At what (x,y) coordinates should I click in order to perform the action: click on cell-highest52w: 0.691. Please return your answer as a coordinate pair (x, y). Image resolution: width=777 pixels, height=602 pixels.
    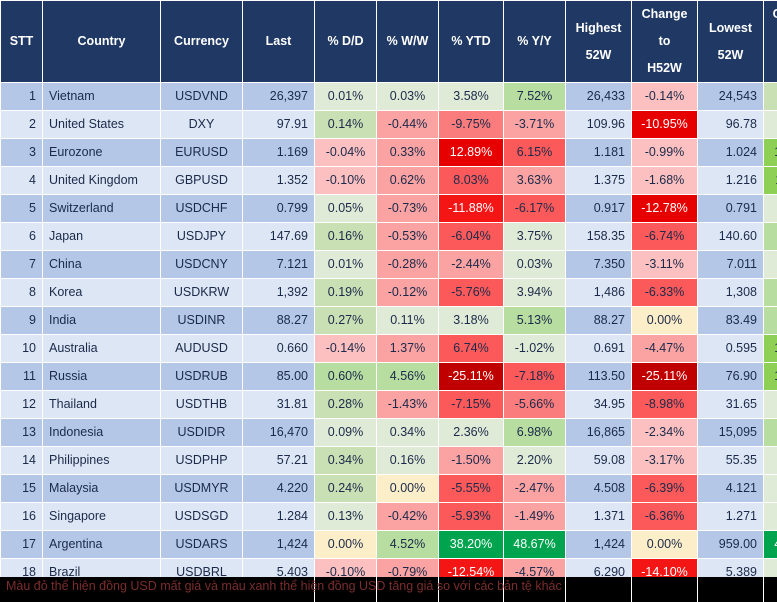
    Looking at the image, I should click on (598, 348).